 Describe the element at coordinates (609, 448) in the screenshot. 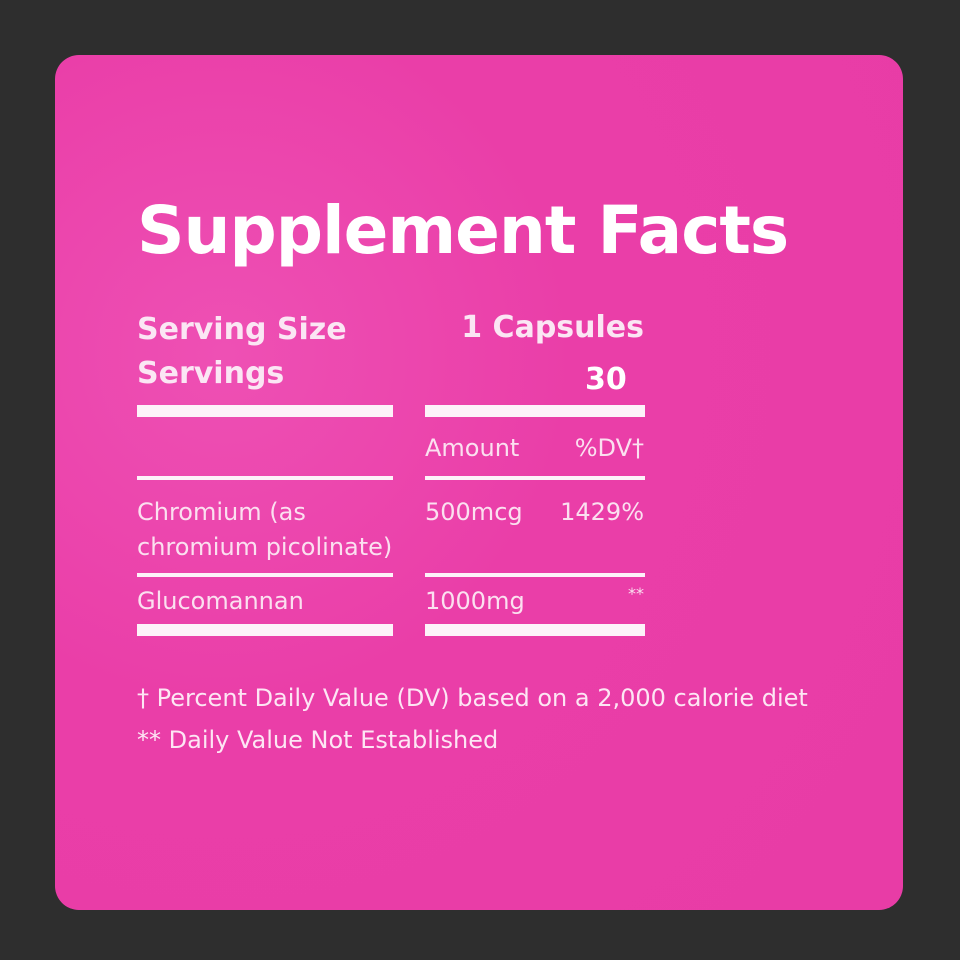

I see `dv-header: %DV†` at that location.